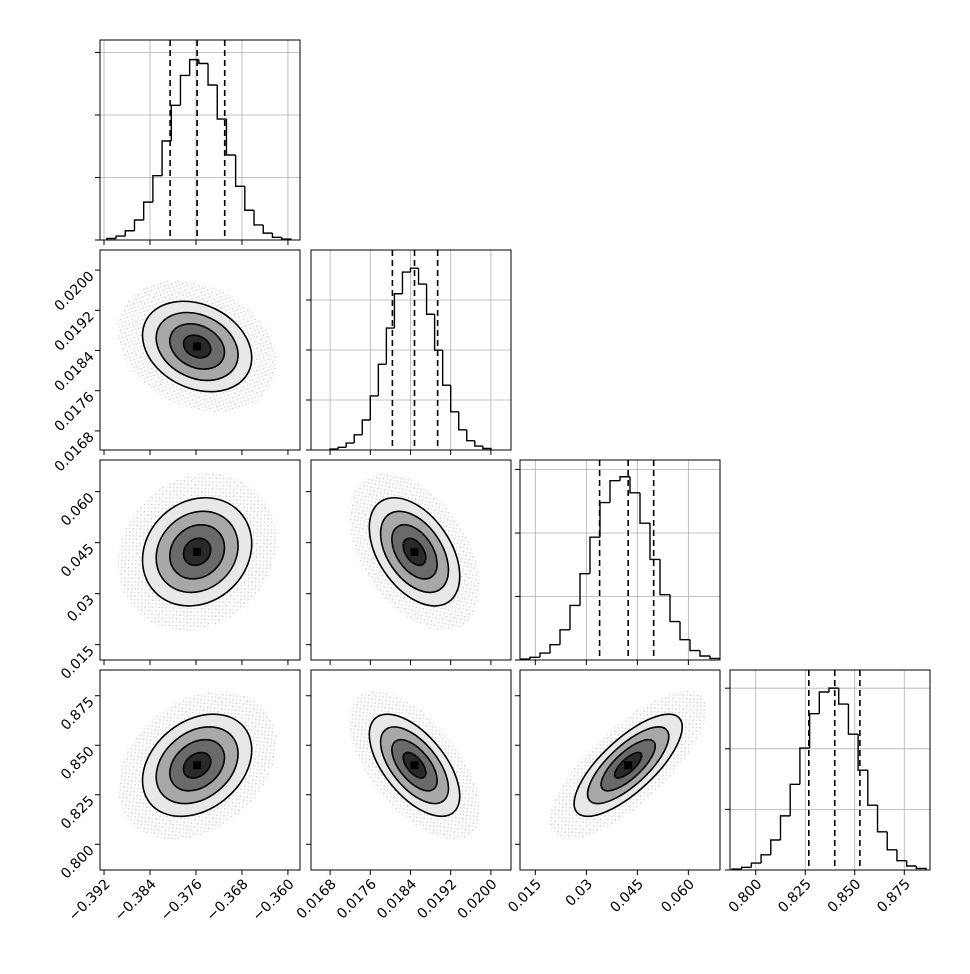 This screenshot has width=970, height=974. I want to click on x-tick-label: −0.392, so click(90, 900).